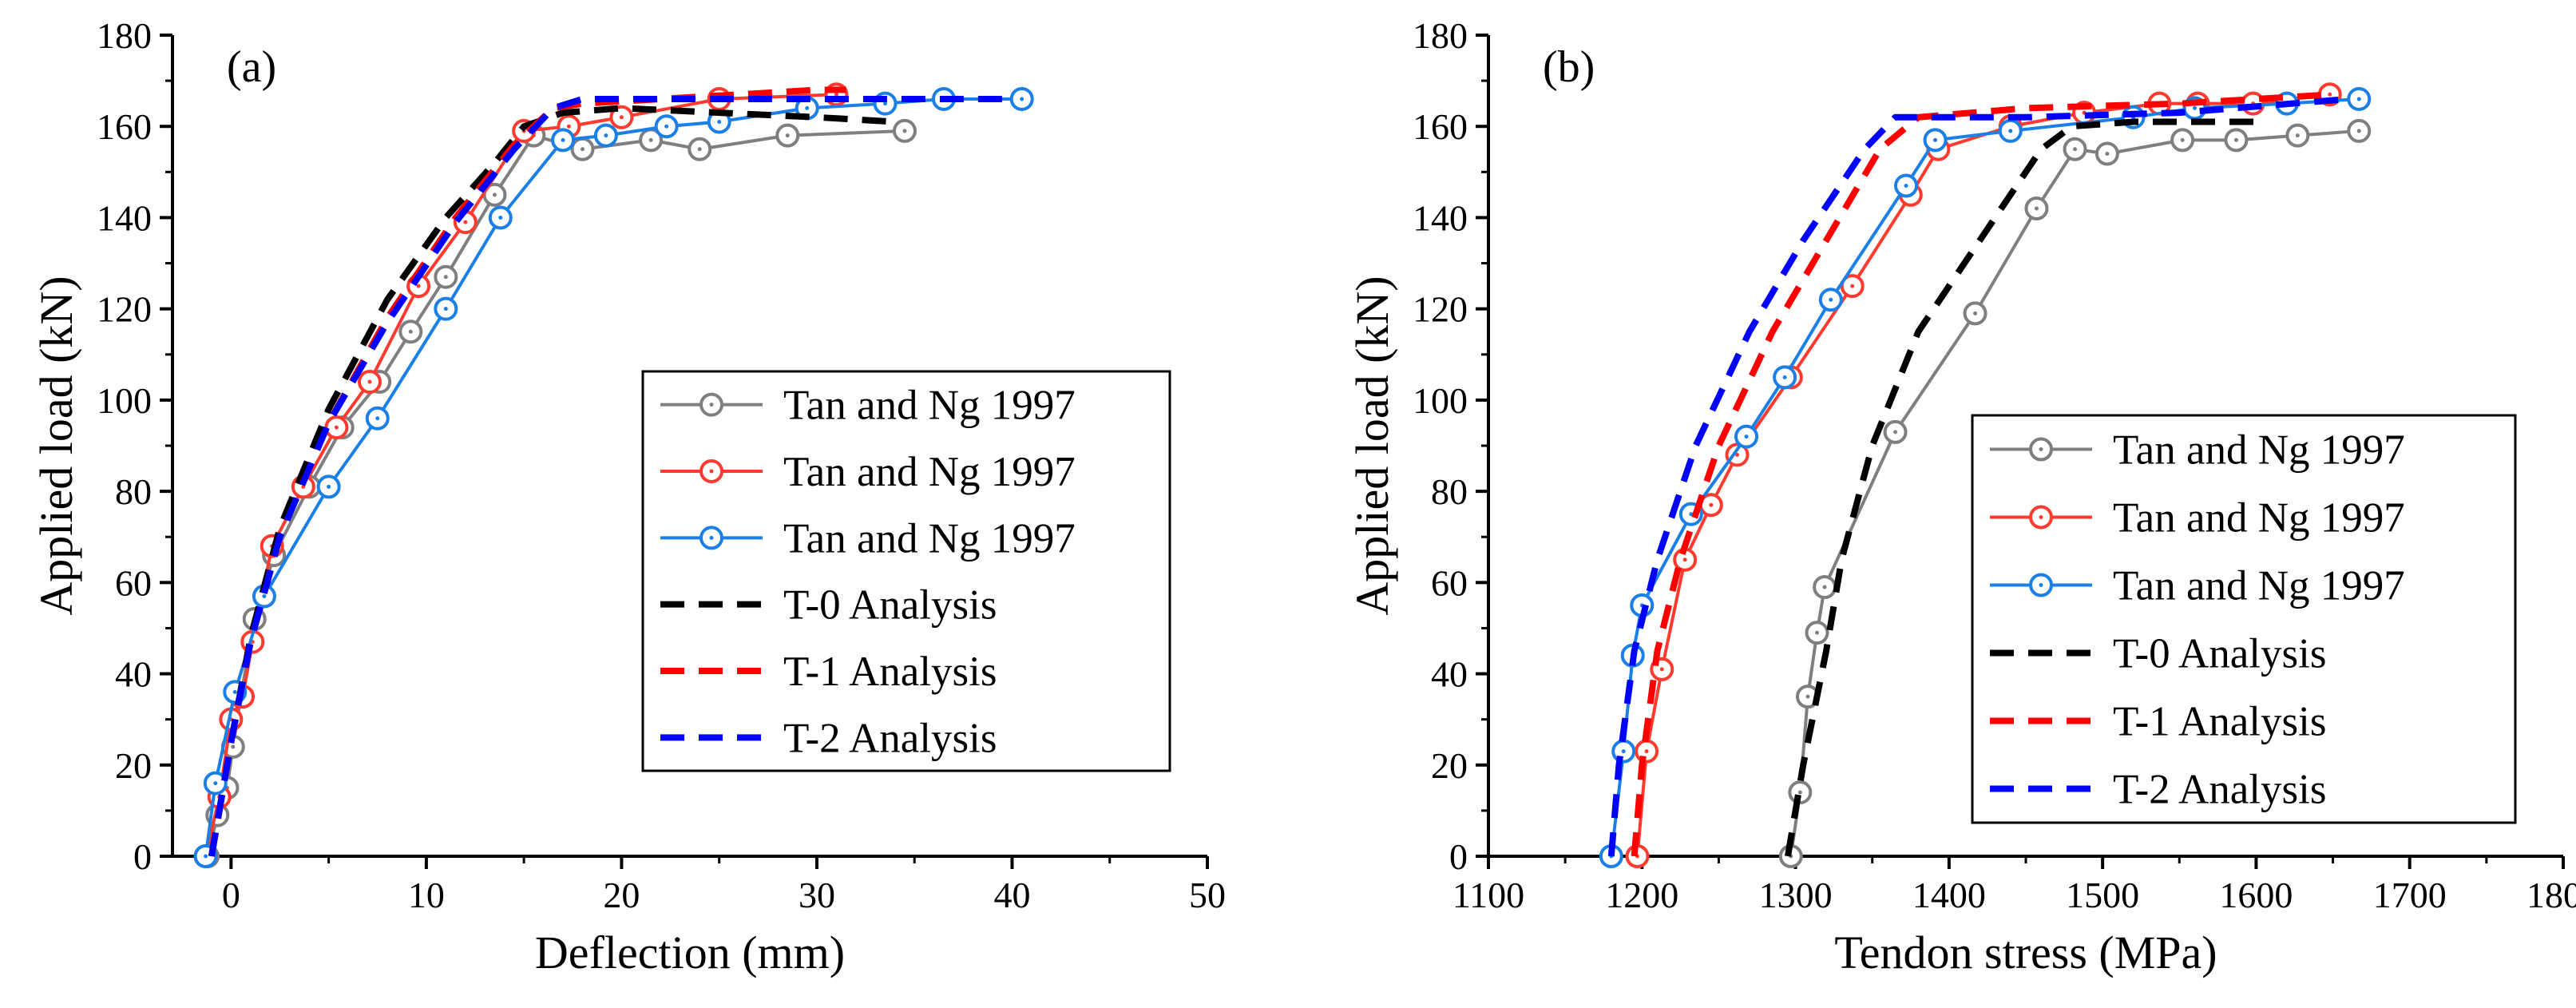 The height and width of the screenshot is (1008, 2576). Describe the element at coordinates (125, 309) in the screenshot. I see `y-tick-label: 120` at that location.